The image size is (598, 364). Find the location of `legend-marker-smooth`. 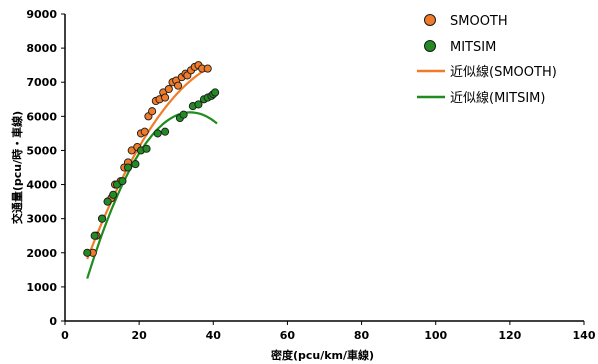

legend-marker-smooth is located at coordinates (430, 20).